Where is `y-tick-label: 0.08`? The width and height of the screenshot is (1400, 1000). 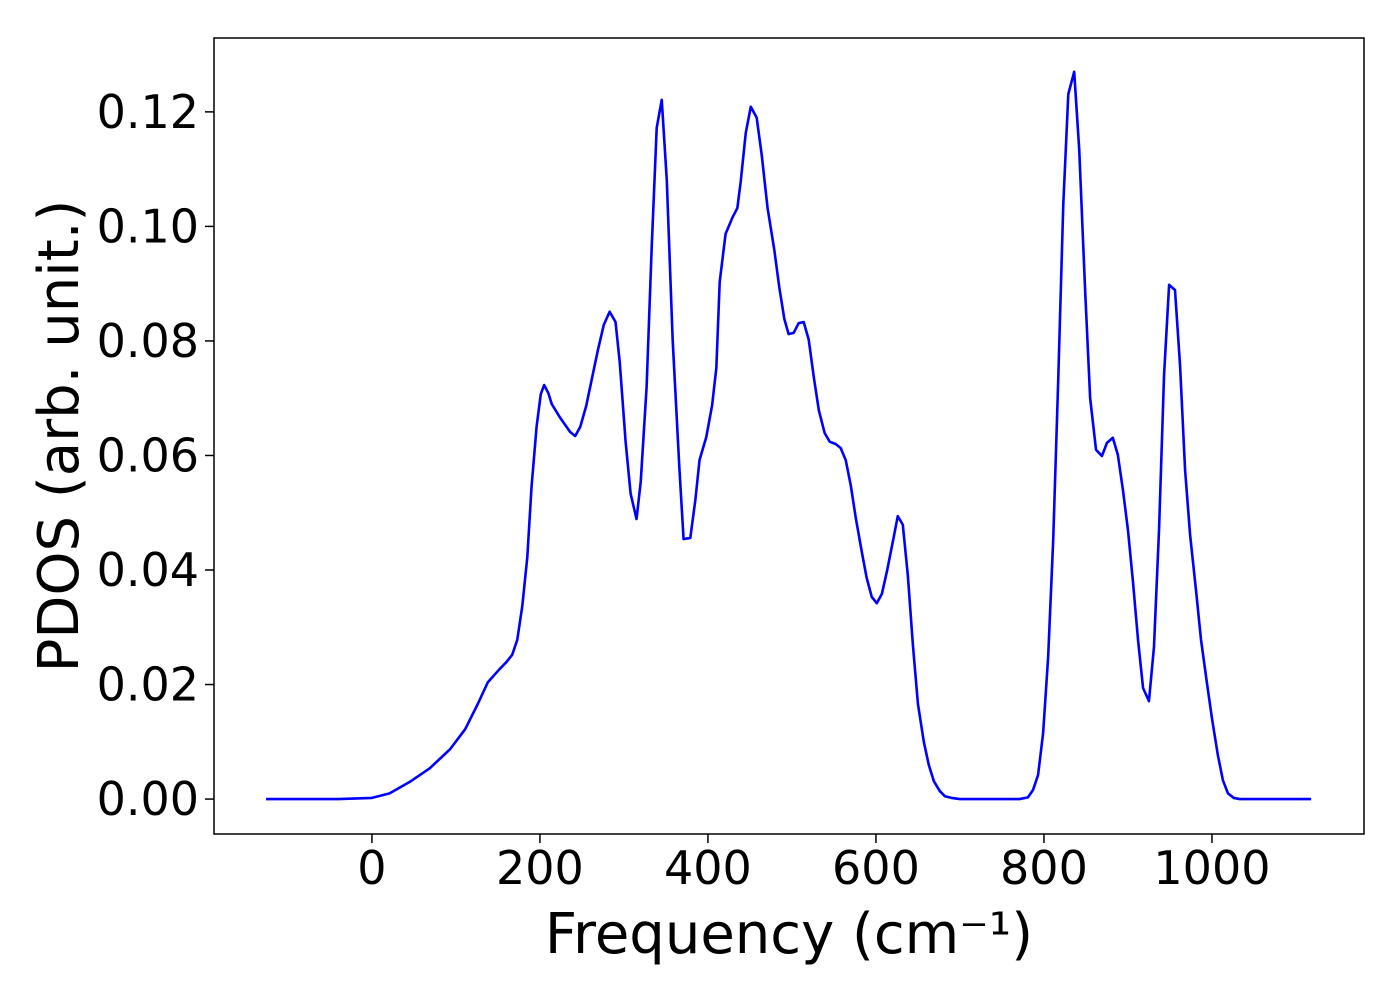
y-tick-label: 0.08 is located at coordinates (148, 341).